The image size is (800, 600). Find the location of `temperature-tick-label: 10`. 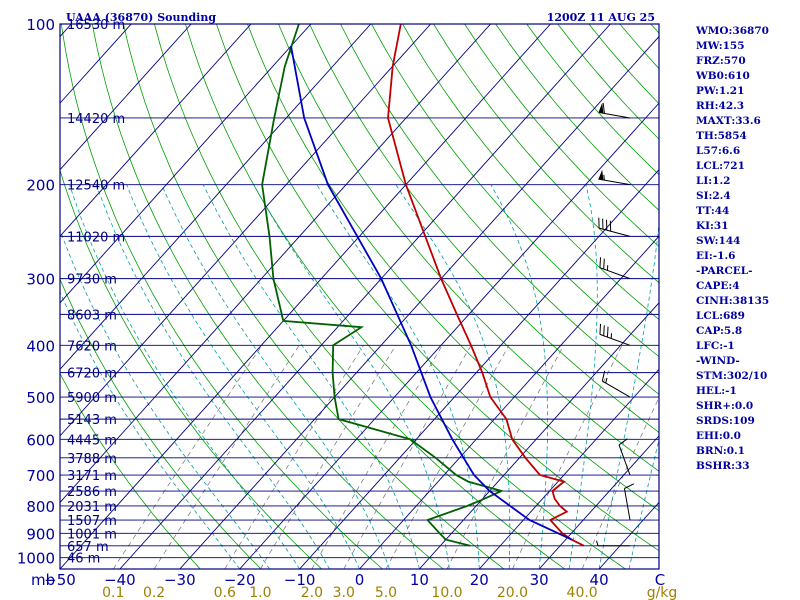

temperature-tick-label: 10 is located at coordinates (419, 580).